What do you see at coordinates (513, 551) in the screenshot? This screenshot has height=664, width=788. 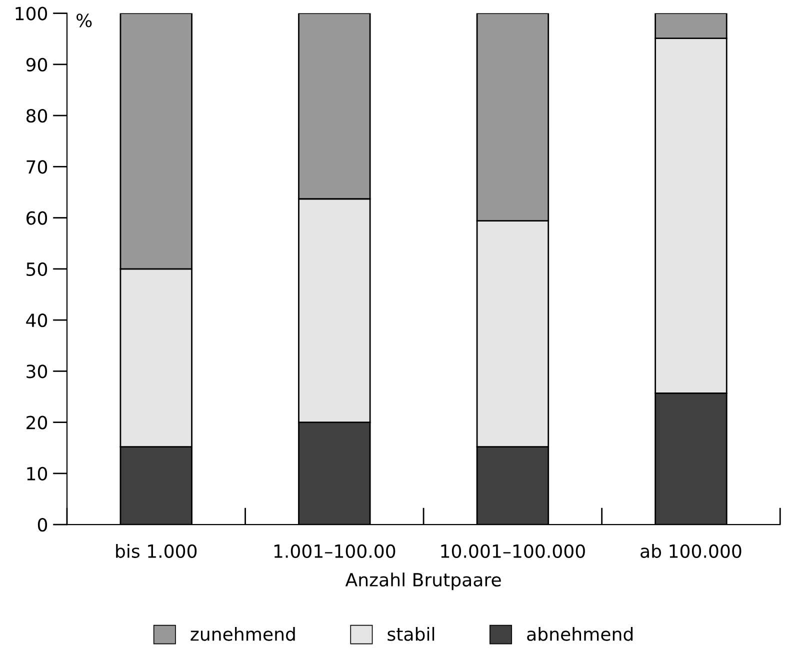 I see `x-tick-label: 10.001–100.000` at bounding box center [513, 551].